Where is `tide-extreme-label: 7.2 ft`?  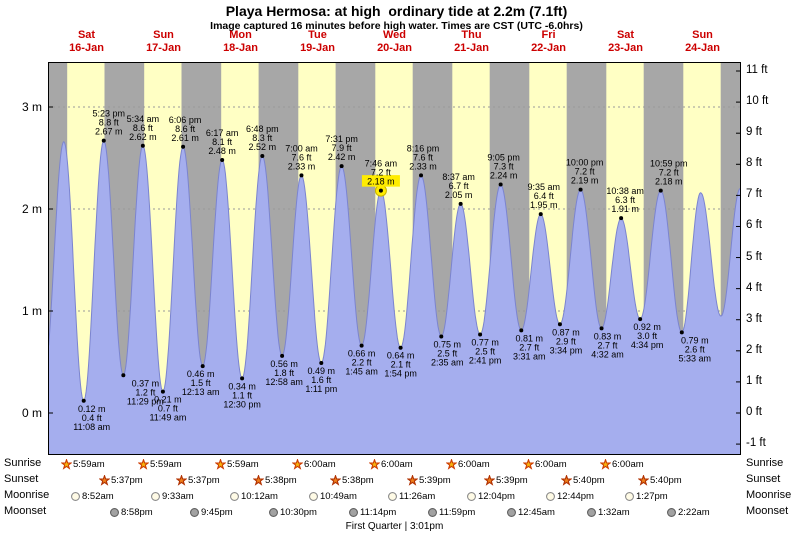
tide-extreme-label: 7.2 ft is located at coordinates (669, 173).